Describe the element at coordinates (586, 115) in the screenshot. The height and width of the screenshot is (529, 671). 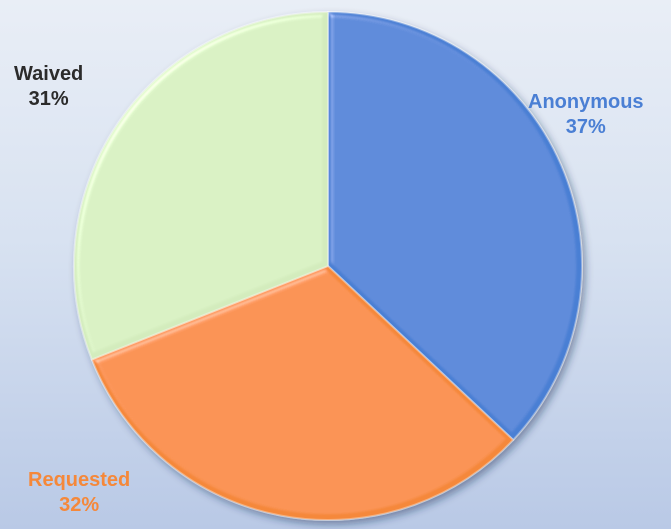
I see `slice-label-anonymous: Anonymous 37%` at that location.